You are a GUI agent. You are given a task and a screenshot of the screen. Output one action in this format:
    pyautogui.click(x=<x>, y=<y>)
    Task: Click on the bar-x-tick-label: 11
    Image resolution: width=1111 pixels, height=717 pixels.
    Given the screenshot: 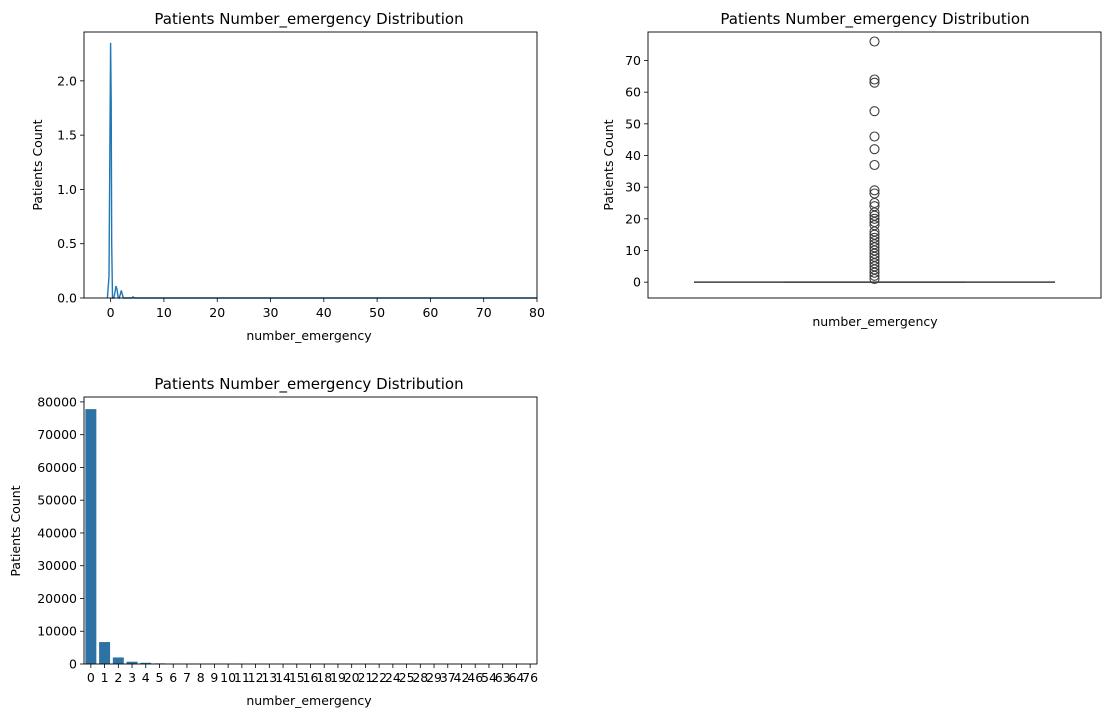 What is the action you would take?
    pyautogui.click(x=242, y=677)
    